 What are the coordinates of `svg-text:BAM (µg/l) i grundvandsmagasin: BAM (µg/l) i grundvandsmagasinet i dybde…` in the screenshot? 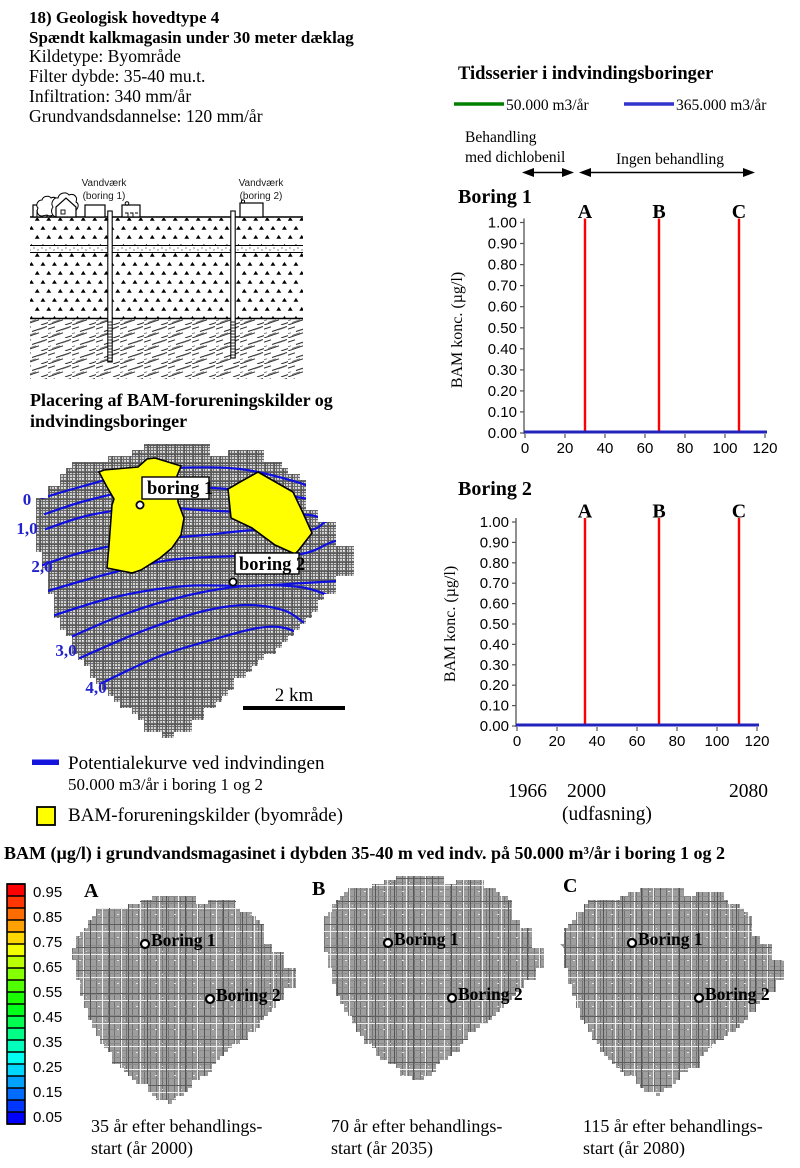 It's located at (364, 853).